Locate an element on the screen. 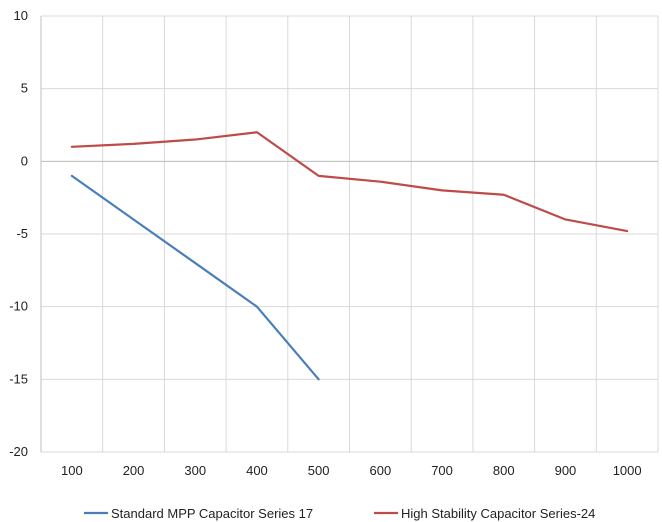 Image resolution: width=662 pixels, height=522 pixels. x-tick-label: 600 is located at coordinates (380, 470).